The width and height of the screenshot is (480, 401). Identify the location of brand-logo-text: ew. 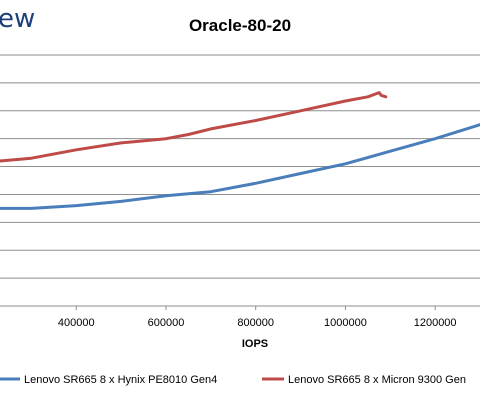
(18, 19).